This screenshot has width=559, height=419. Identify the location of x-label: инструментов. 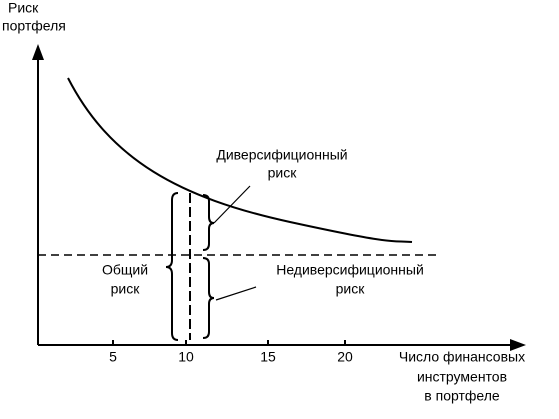
(462, 377).